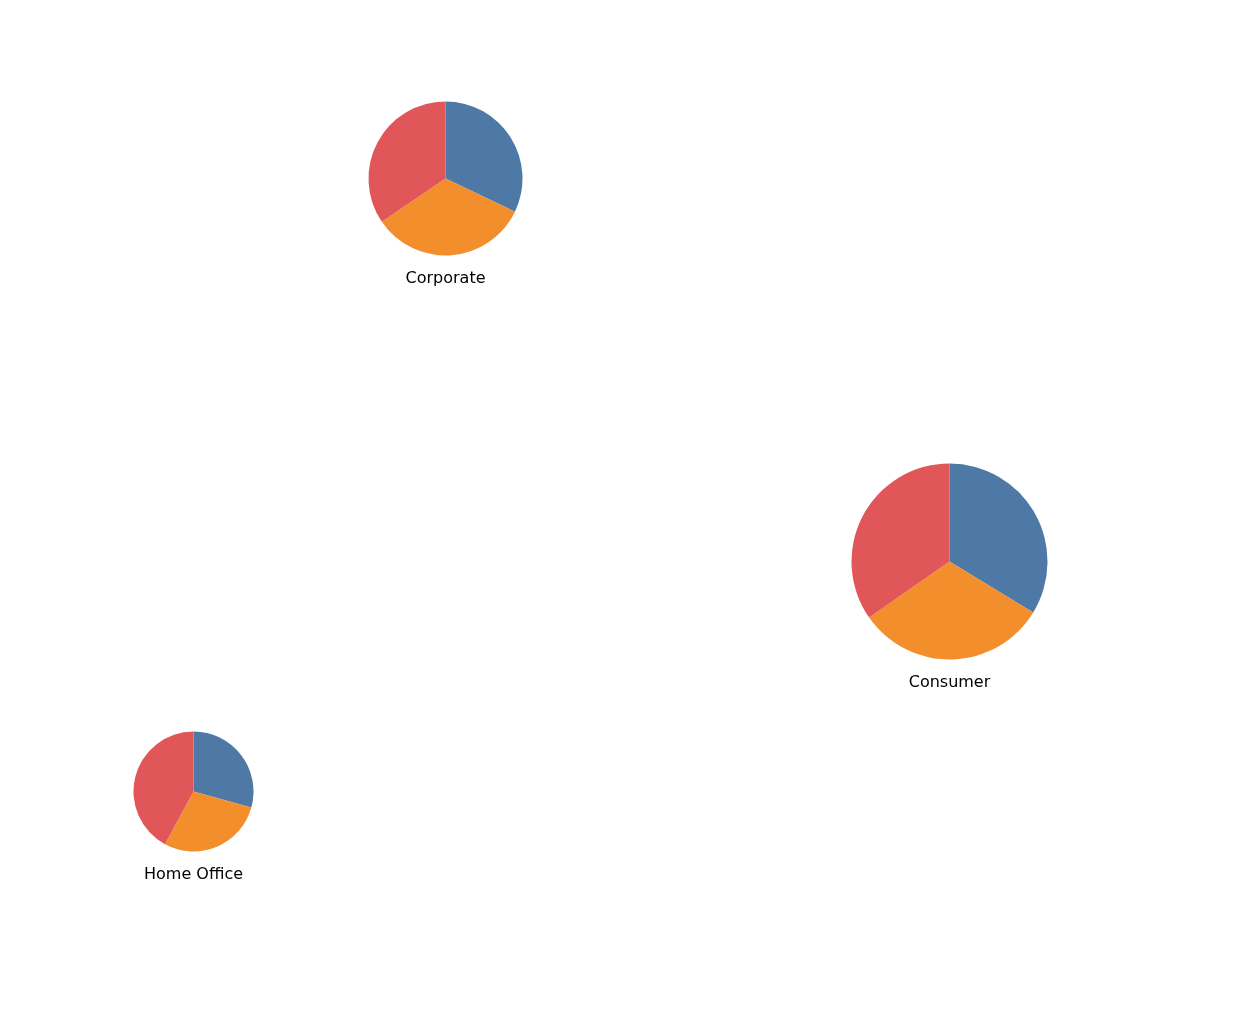  Describe the element at coordinates (193, 873) in the screenshot. I see `text: Home Office` at that location.